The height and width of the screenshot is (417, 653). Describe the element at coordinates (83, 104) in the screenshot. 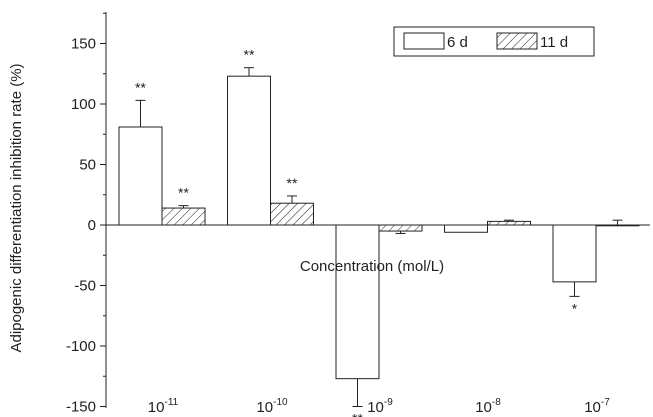

I see `y-tick-label: 100` at that location.